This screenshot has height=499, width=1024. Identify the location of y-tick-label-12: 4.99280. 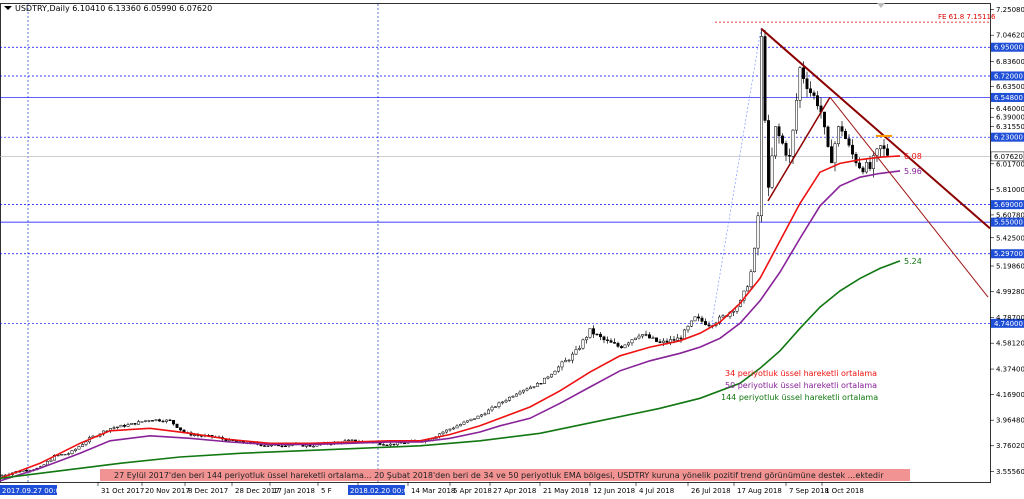
(1010, 292).